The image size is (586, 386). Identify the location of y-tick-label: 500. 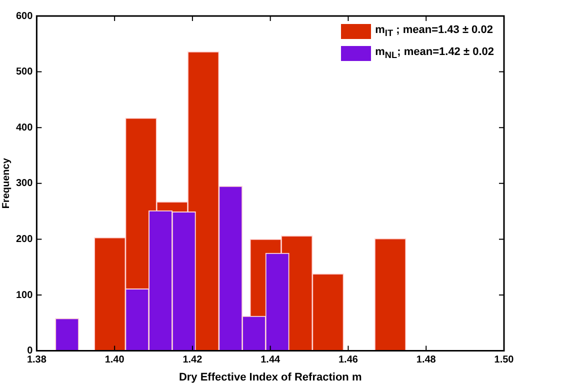
(25, 72).